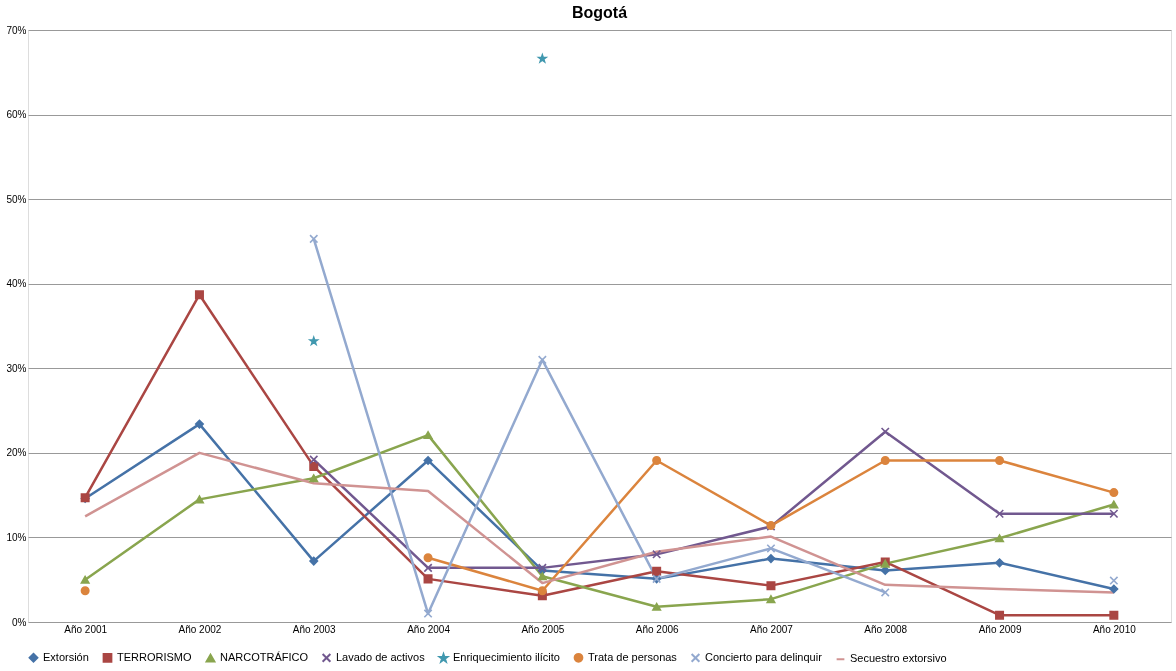  Describe the element at coordinates (772, 629) in the screenshot. I see `x-tick-label: Año 2007` at that location.